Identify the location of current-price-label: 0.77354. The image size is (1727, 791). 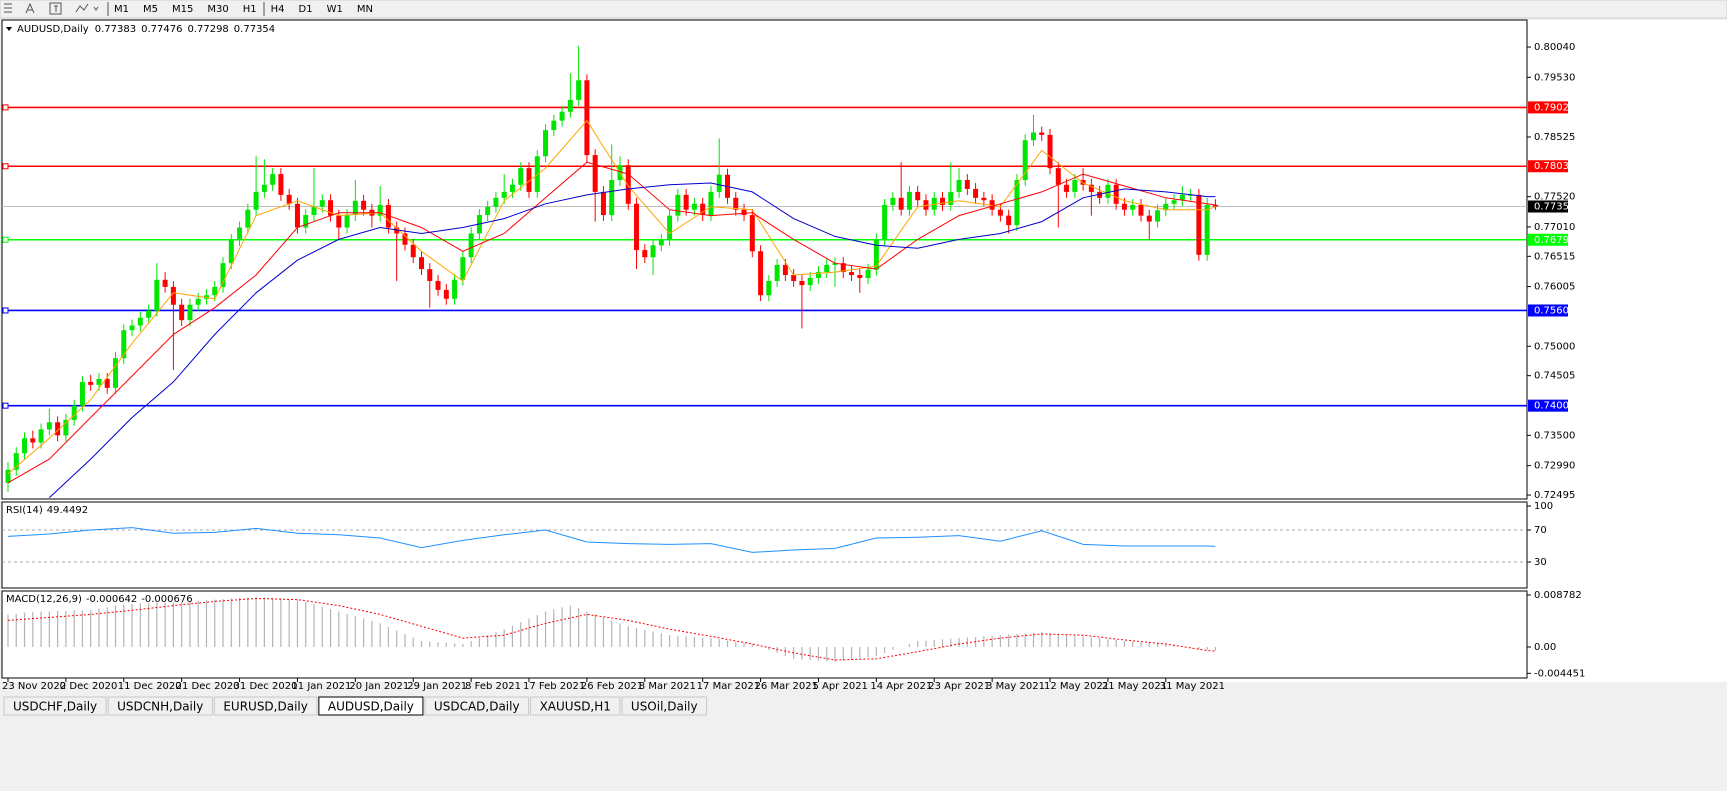
(1554, 207).